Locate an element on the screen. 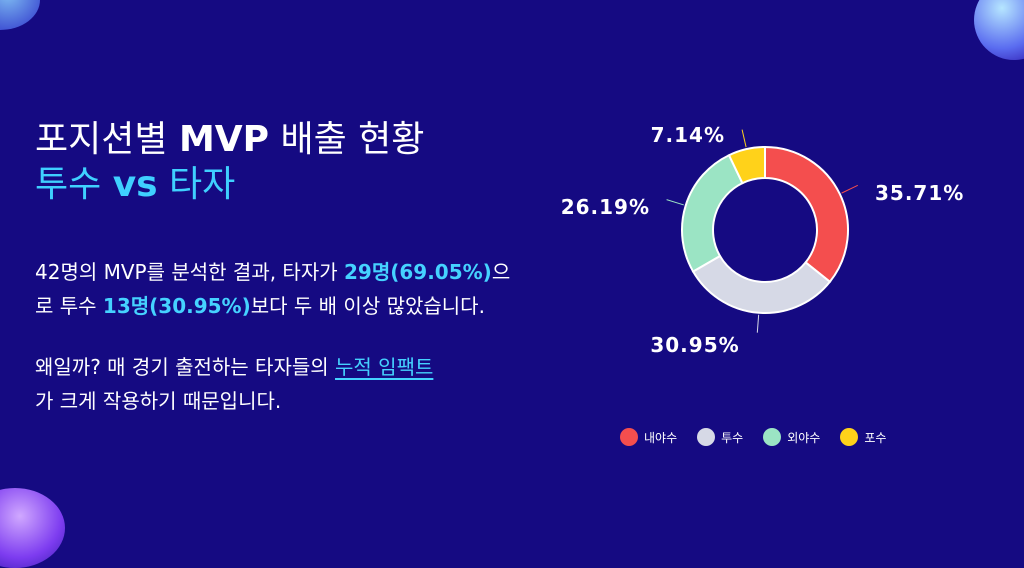 Image resolution: width=1024 pixels, height=568 pixels. title-line-1: 포지션별 MVP 배출 현황 is located at coordinates (230, 139).